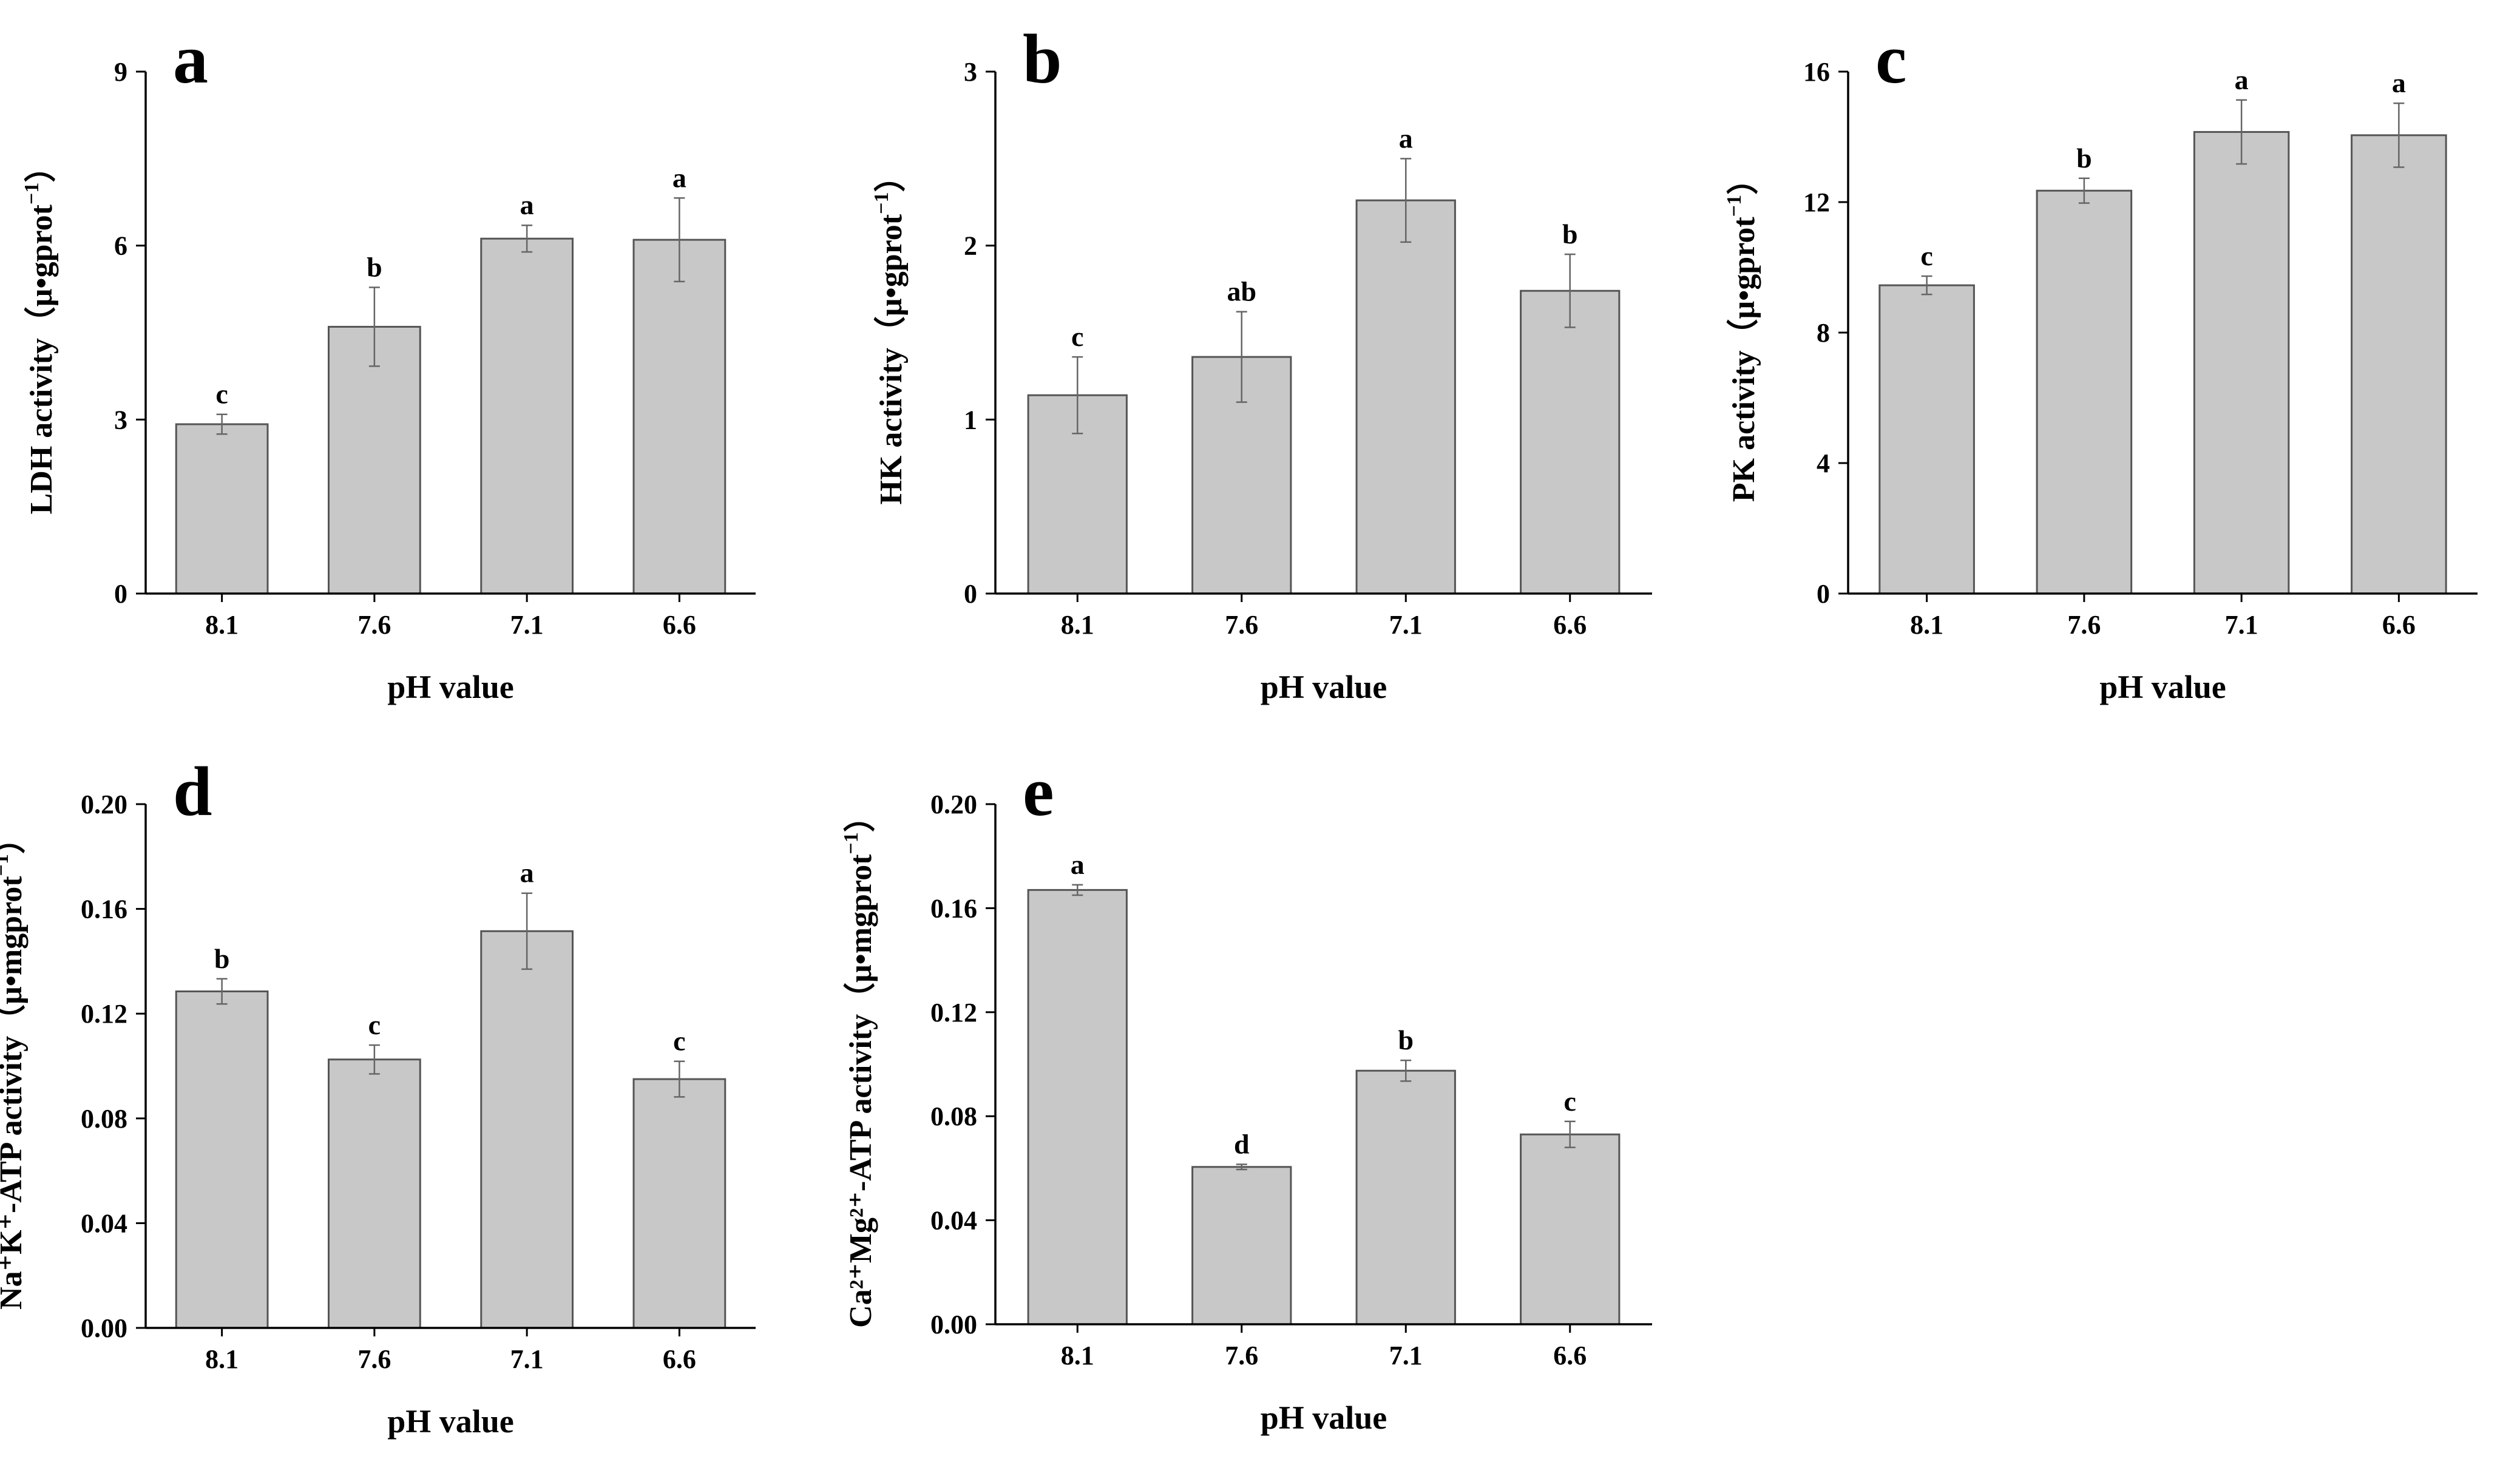 This screenshot has width=2520, height=1459. What do you see at coordinates (450, 687) in the screenshot?
I see `x-axis-label-a: pH value` at bounding box center [450, 687].